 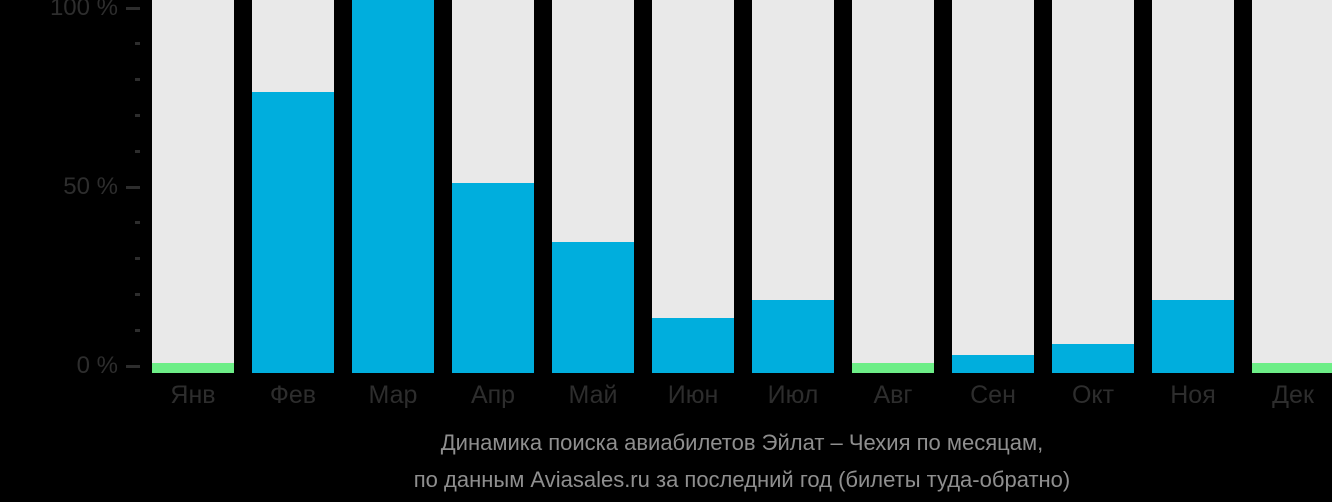 What do you see at coordinates (993, 364) in the screenshot?
I see `chart-bar-Сен` at bounding box center [993, 364].